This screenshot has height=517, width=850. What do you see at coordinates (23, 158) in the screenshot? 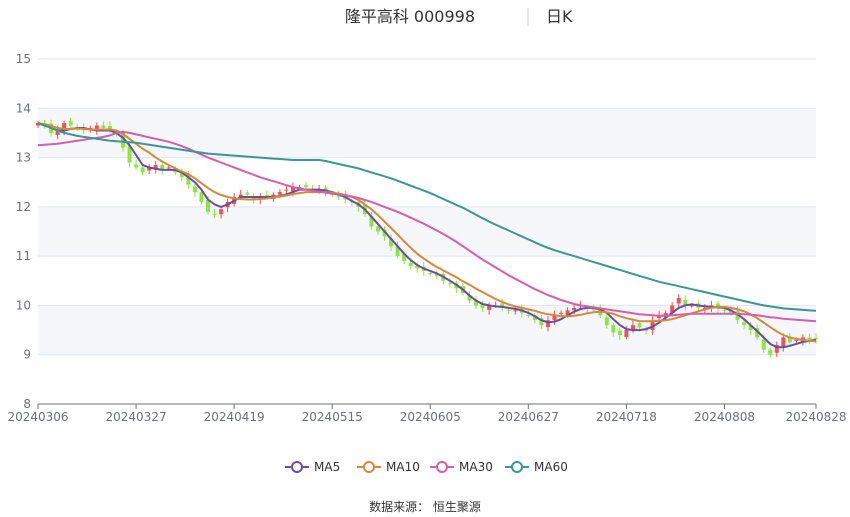
I see `y-tick-label: 13` at bounding box center [23, 158].